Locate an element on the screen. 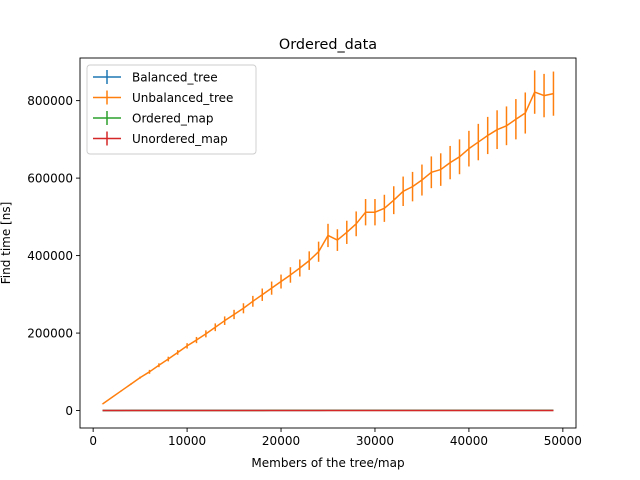 This screenshot has height=480, width=640. legend-box is located at coordinates (171, 109).